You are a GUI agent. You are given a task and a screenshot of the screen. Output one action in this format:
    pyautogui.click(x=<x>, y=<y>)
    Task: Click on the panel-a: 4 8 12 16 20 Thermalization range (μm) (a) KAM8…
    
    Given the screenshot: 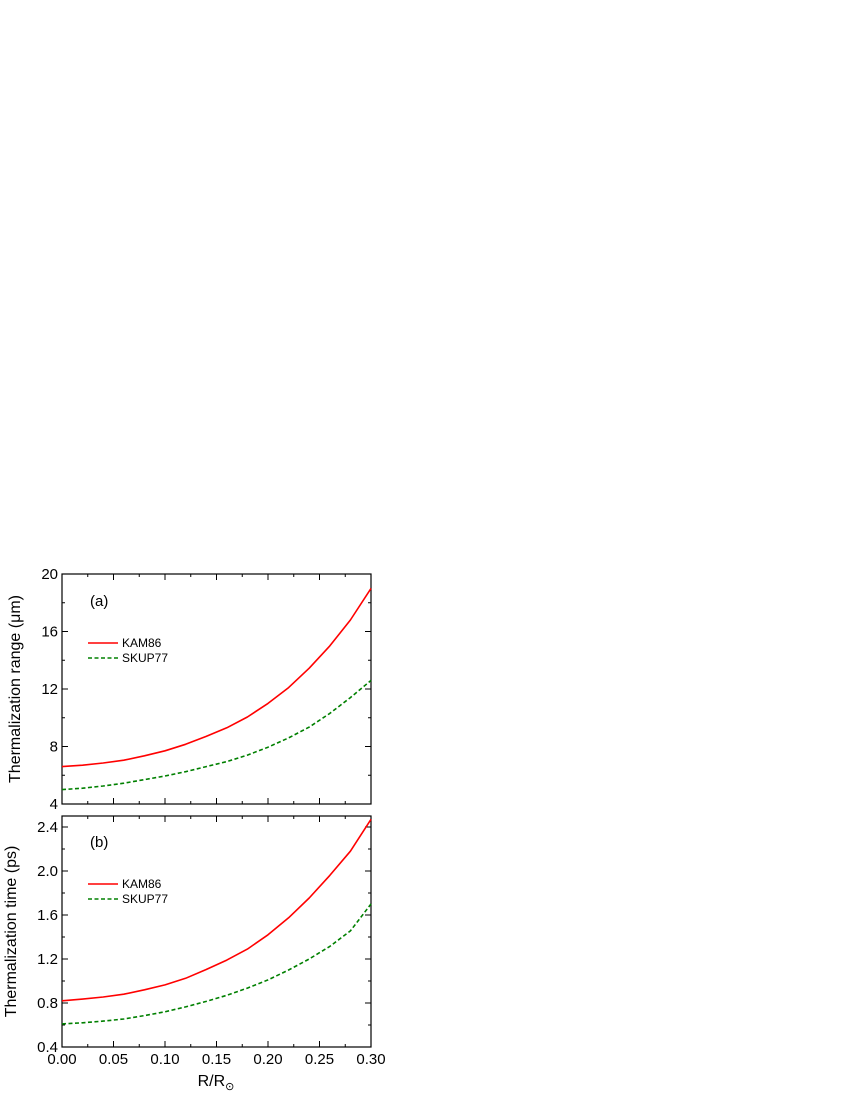 What is the action you would take?
    pyautogui.click(x=189, y=689)
    